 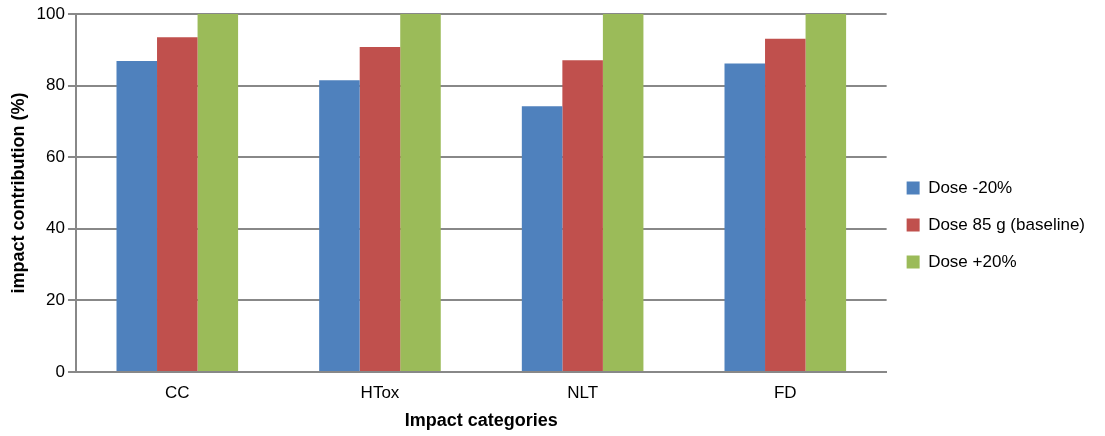 I want to click on y-tick-label: 100, so click(x=50, y=13).